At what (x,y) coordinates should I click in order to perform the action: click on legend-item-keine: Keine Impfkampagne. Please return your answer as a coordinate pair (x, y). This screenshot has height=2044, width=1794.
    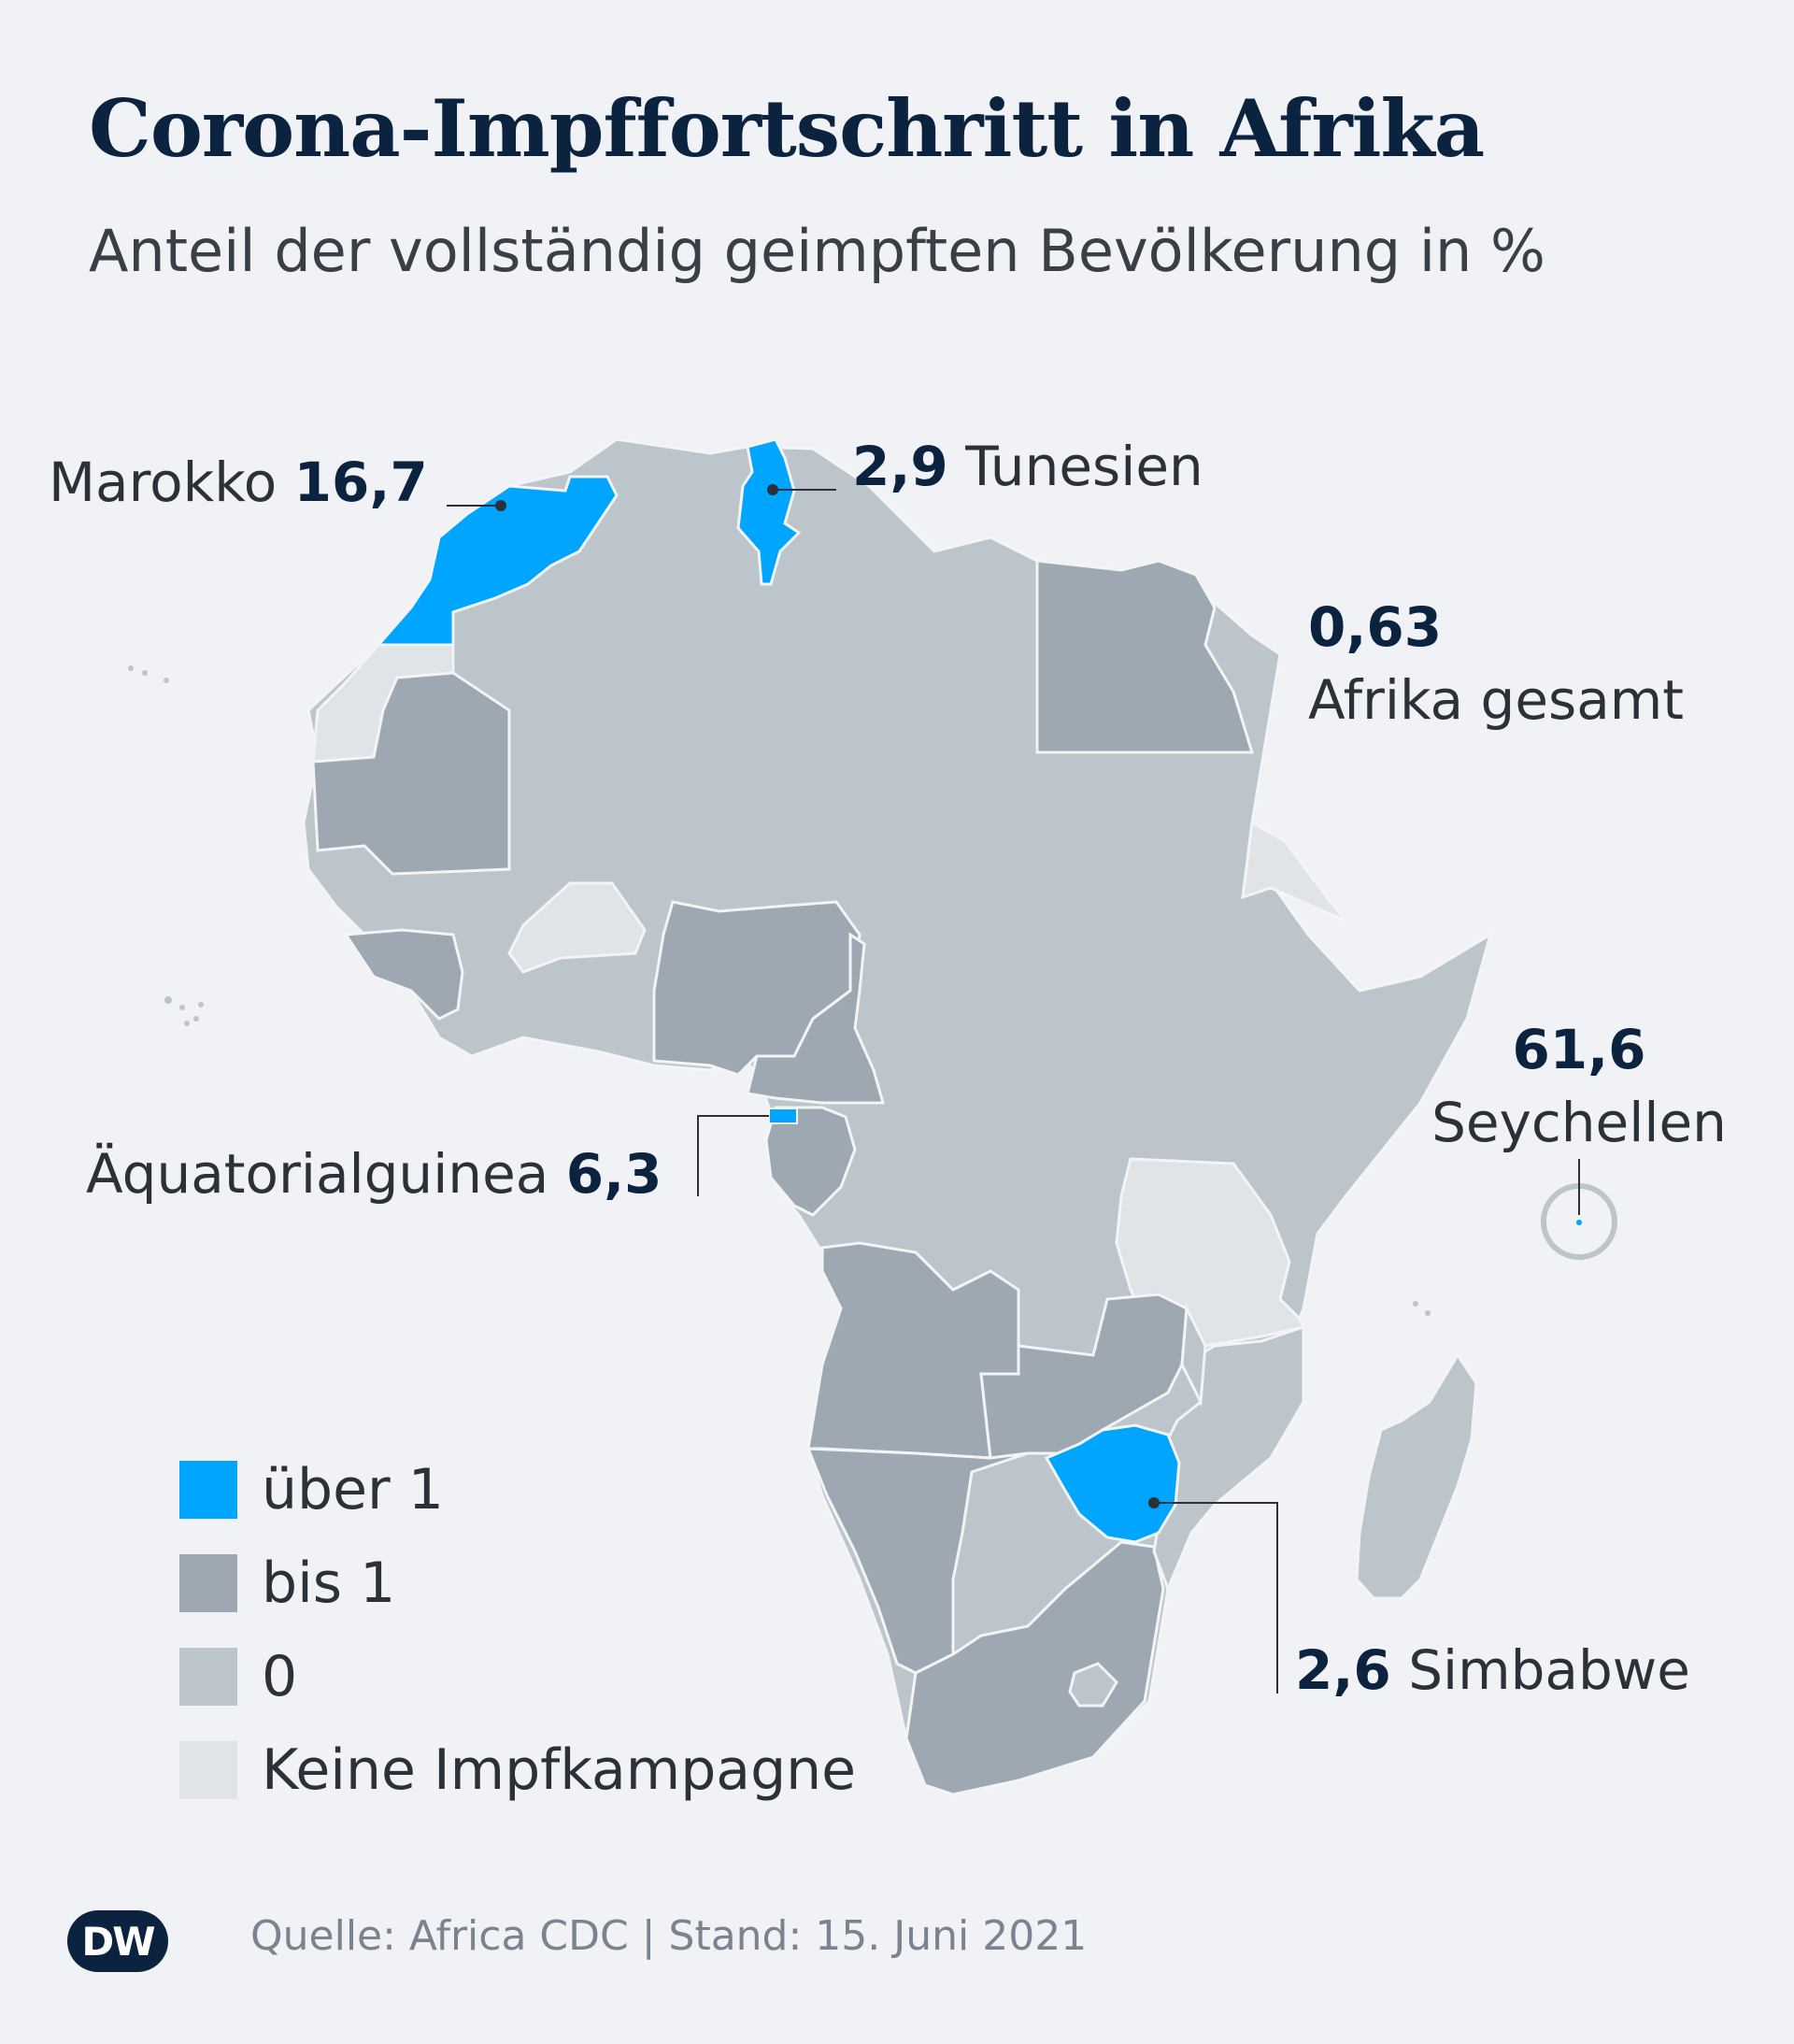
    Looking at the image, I should click on (517, 1770).